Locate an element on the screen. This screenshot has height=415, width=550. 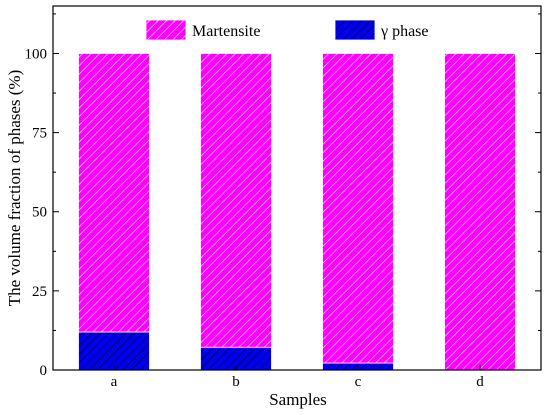
x-tick-label: b is located at coordinates (236, 382).